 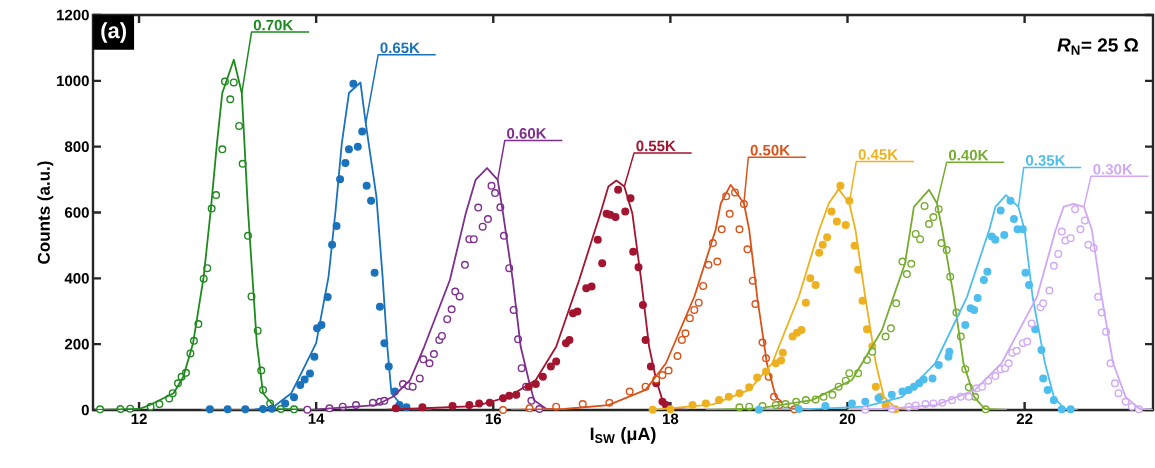 What do you see at coordinates (968, 155) in the screenshot?
I see `text: 0.40K` at bounding box center [968, 155].